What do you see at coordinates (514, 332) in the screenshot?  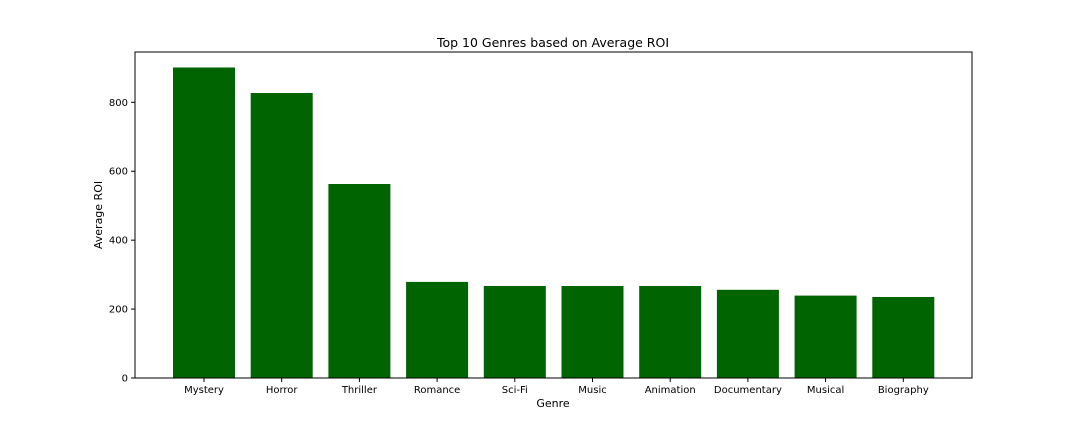 I see `bar-sci-fi` at bounding box center [514, 332].